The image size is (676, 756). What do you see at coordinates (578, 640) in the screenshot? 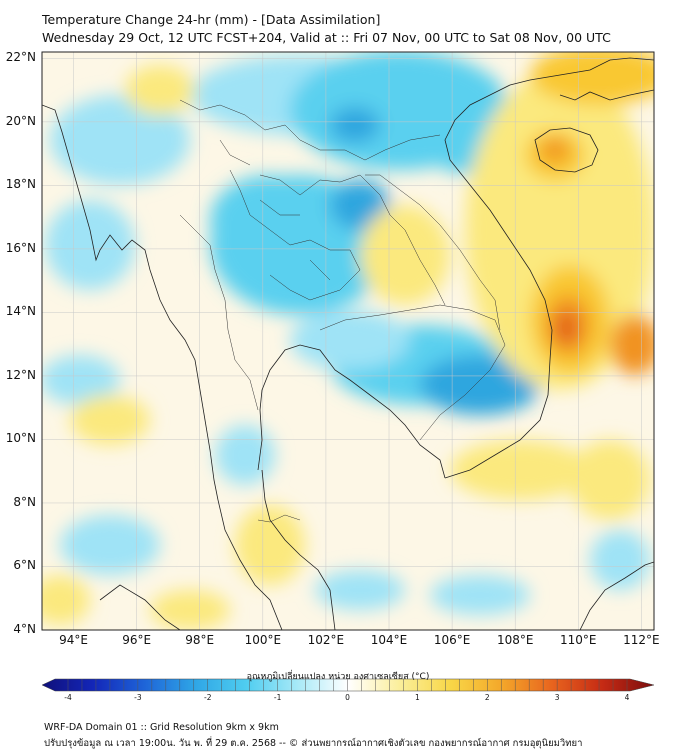
I see `longitude-label: 110°E` at bounding box center [578, 640].